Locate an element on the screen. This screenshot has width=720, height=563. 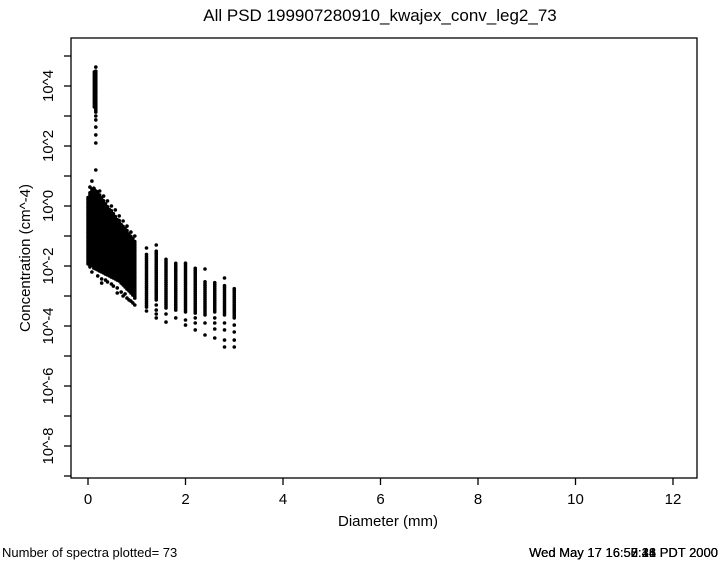
x-axis-ticks: 0 2 4 6 8 10 12 is located at coordinates (383, 493).